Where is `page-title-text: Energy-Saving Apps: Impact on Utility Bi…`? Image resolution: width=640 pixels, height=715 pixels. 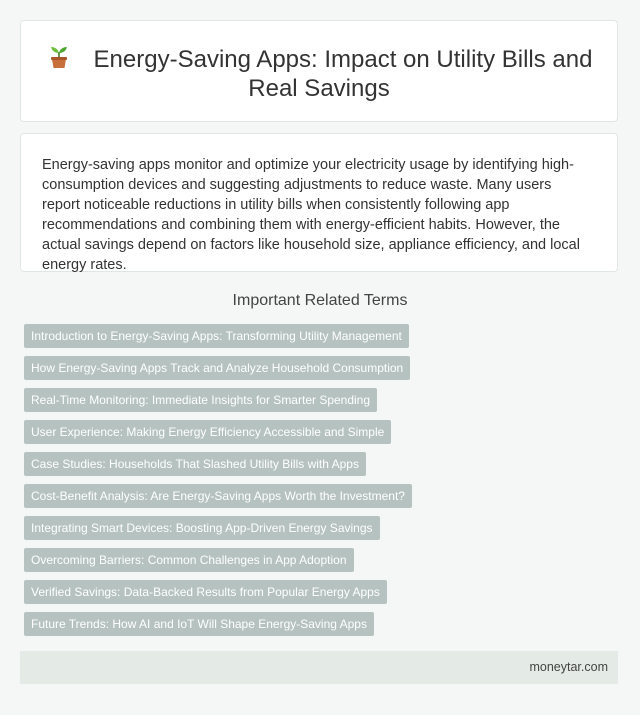
page-title-text: Energy-Saving Apps: Impact on Utility Bi… is located at coordinates (343, 74).